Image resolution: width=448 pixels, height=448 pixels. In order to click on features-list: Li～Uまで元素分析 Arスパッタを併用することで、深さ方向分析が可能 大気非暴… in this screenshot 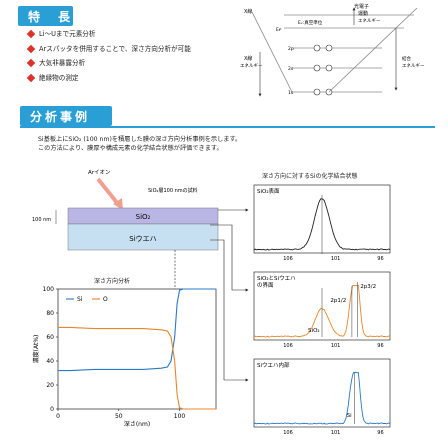, I will do `click(108, 56)`.